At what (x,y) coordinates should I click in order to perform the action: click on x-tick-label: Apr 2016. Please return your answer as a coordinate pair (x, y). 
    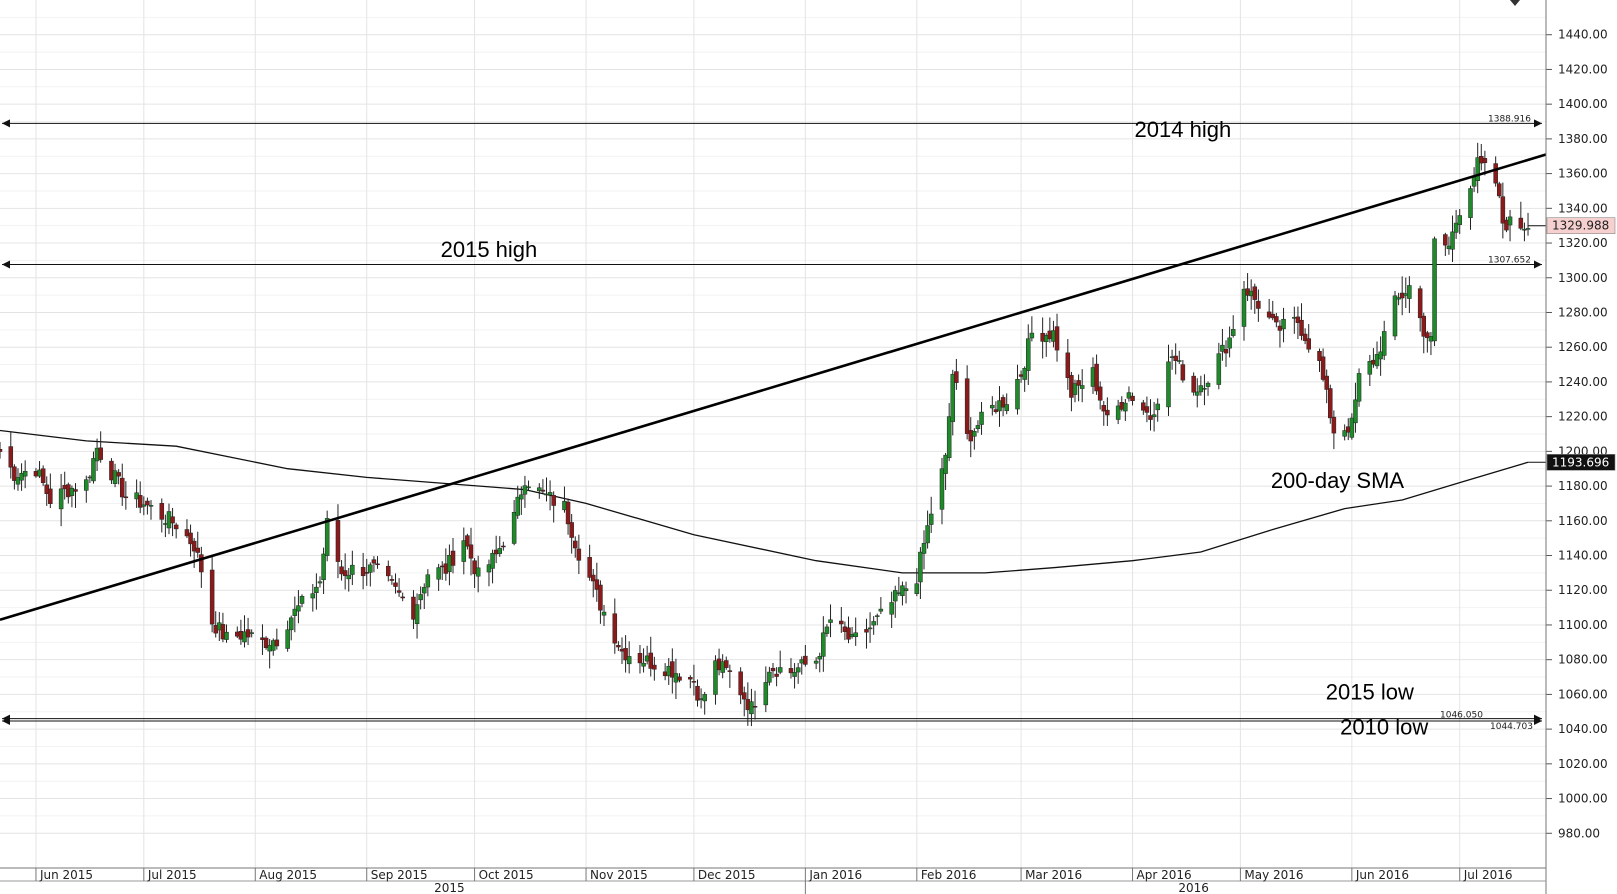
    Looking at the image, I should click on (1164, 875).